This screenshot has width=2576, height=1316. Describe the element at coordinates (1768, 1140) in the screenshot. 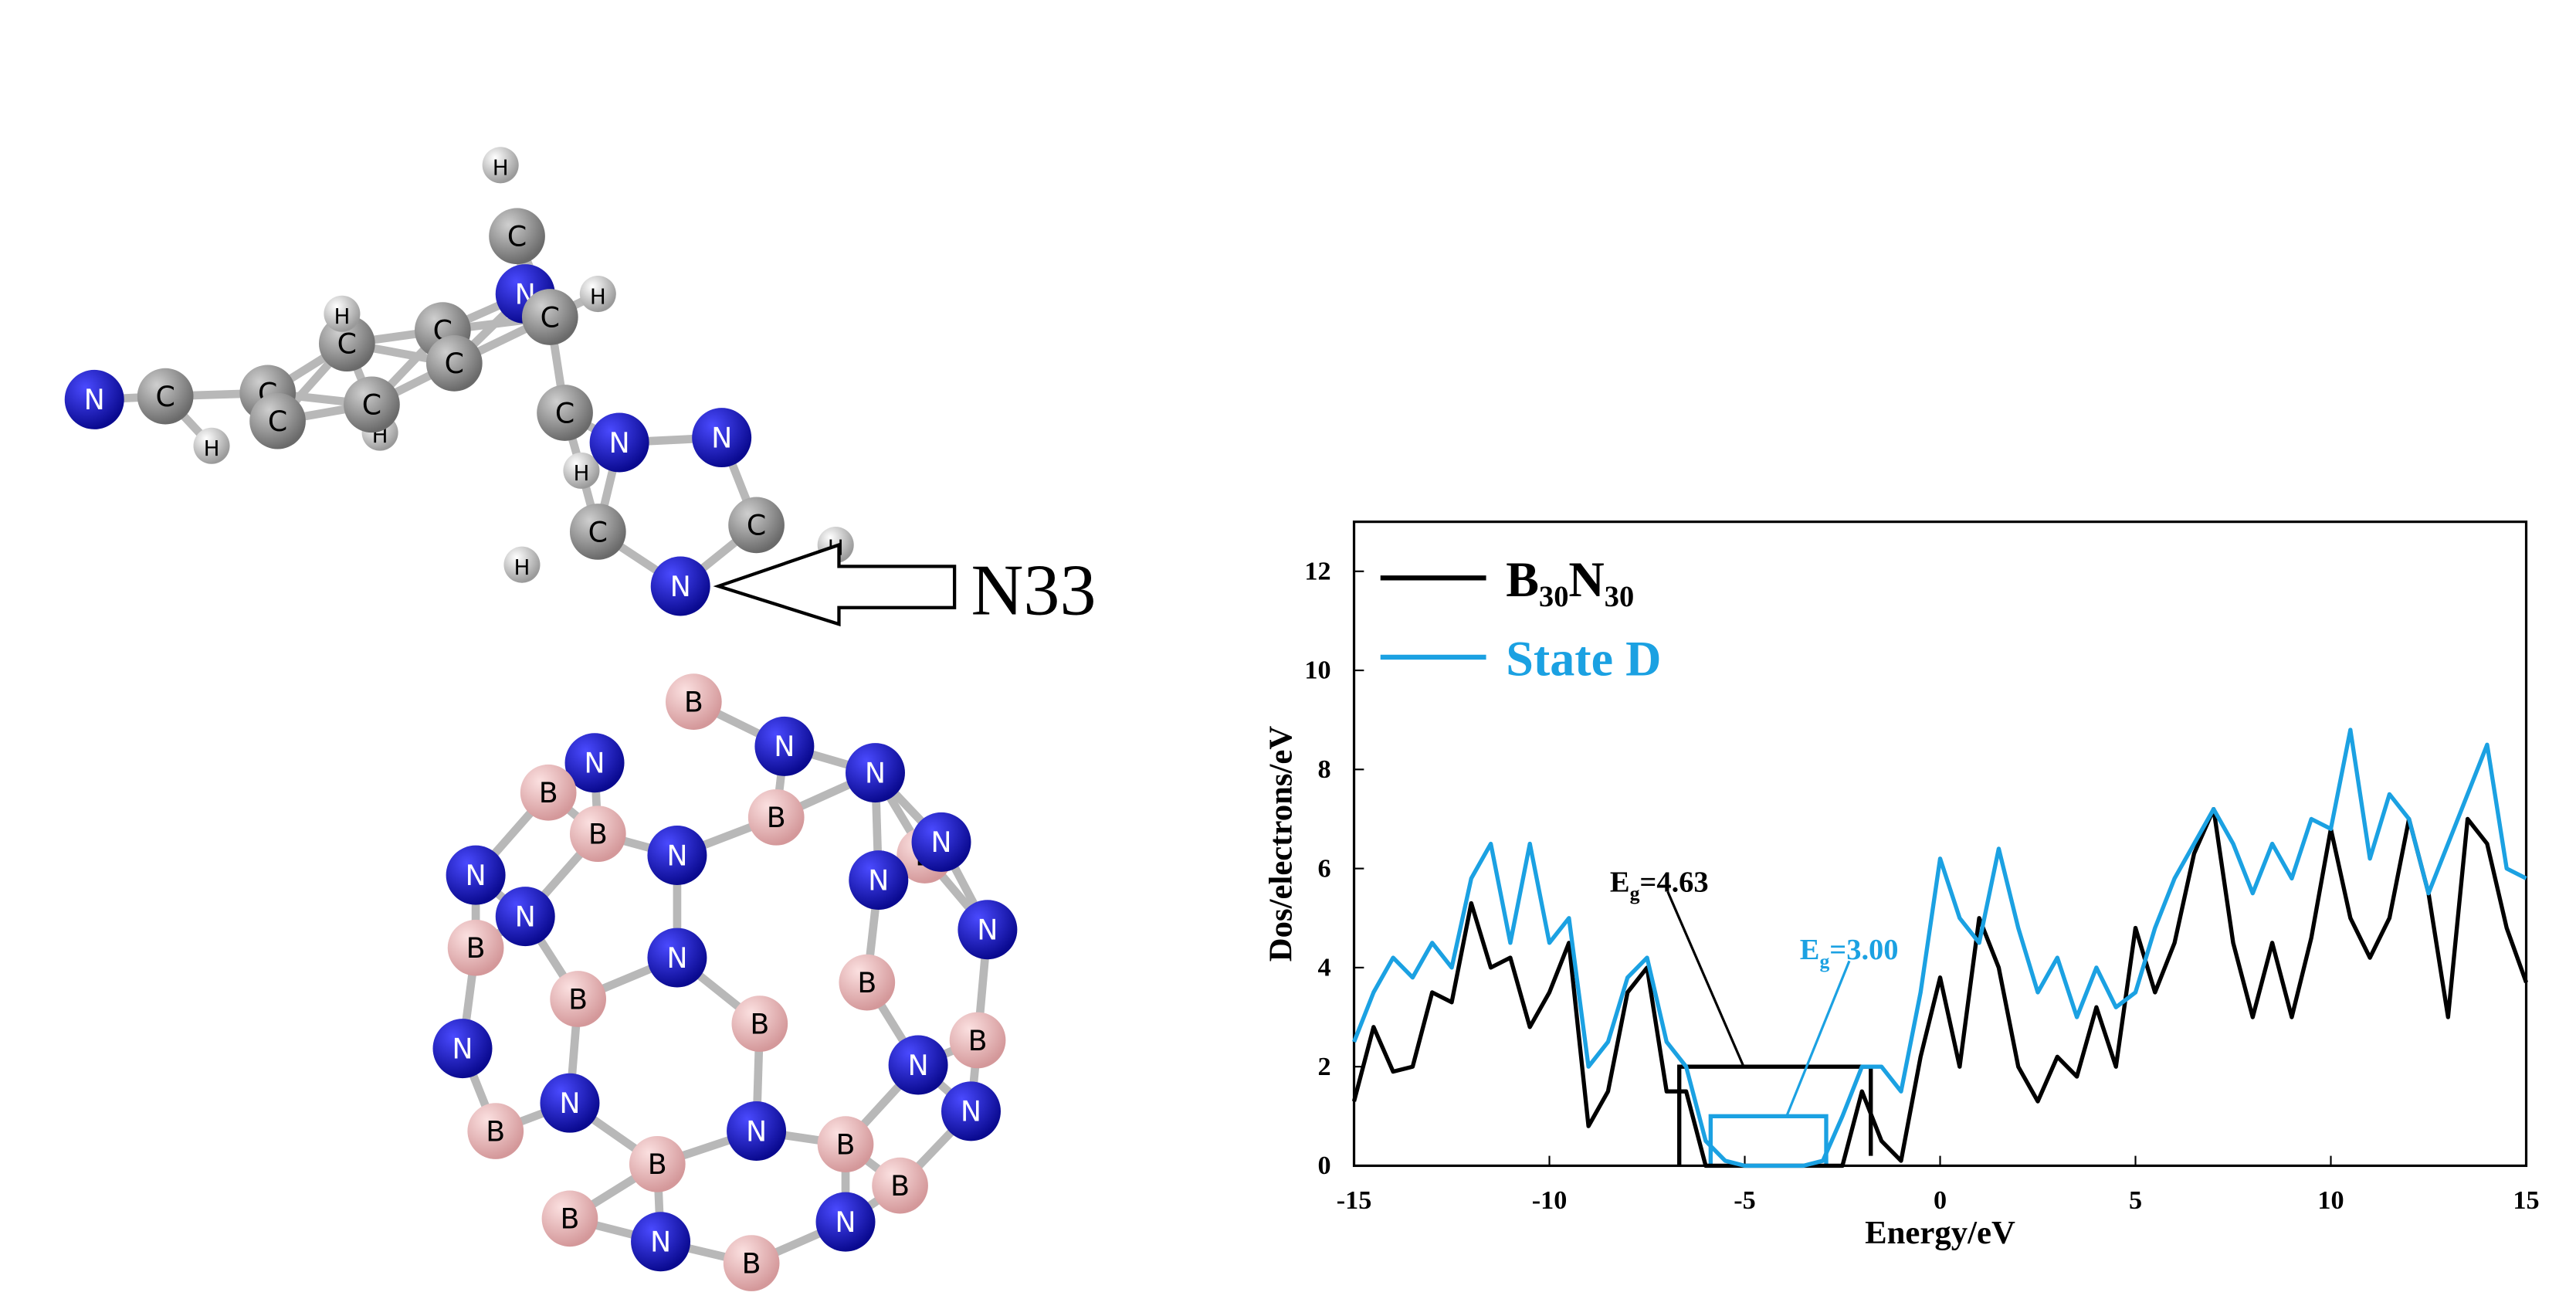

I see `gap-bracket` at that location.